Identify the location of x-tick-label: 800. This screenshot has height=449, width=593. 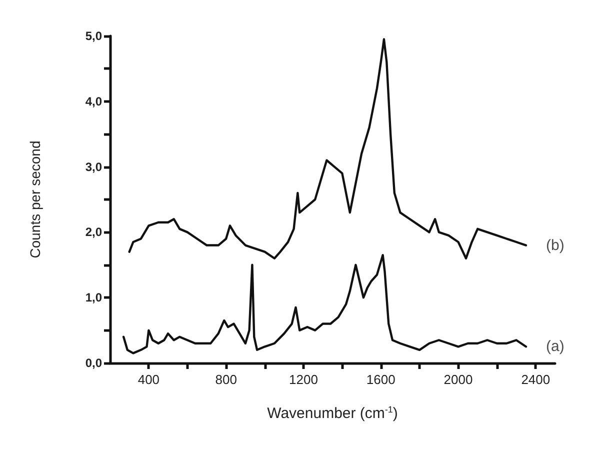
(226, 379).